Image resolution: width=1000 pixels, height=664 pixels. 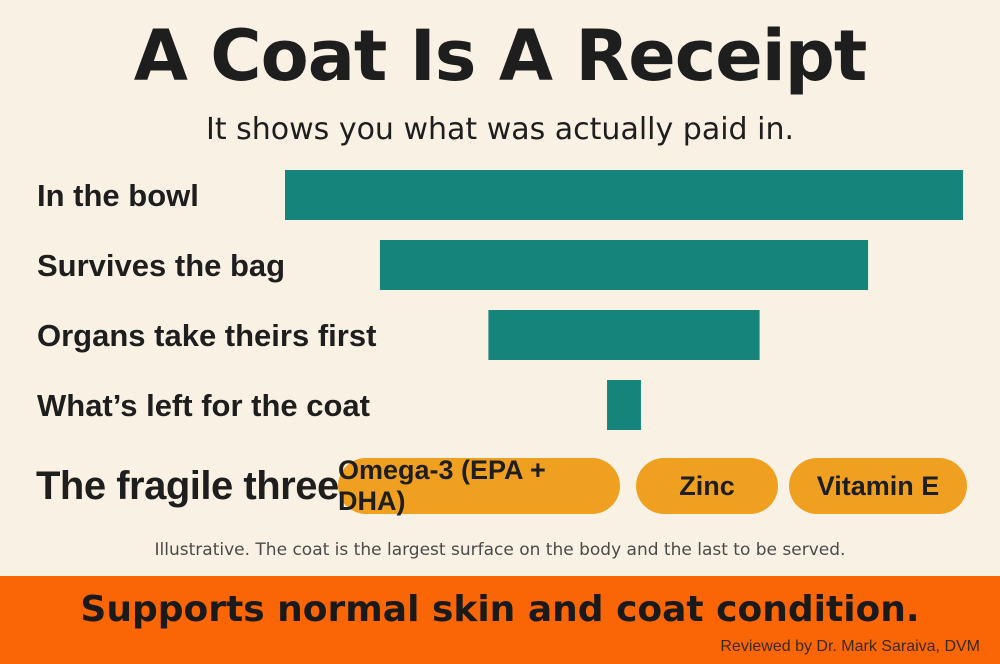 I want to click on vitamin-e-chip: Vitamin E, so click(x=878, y=486).